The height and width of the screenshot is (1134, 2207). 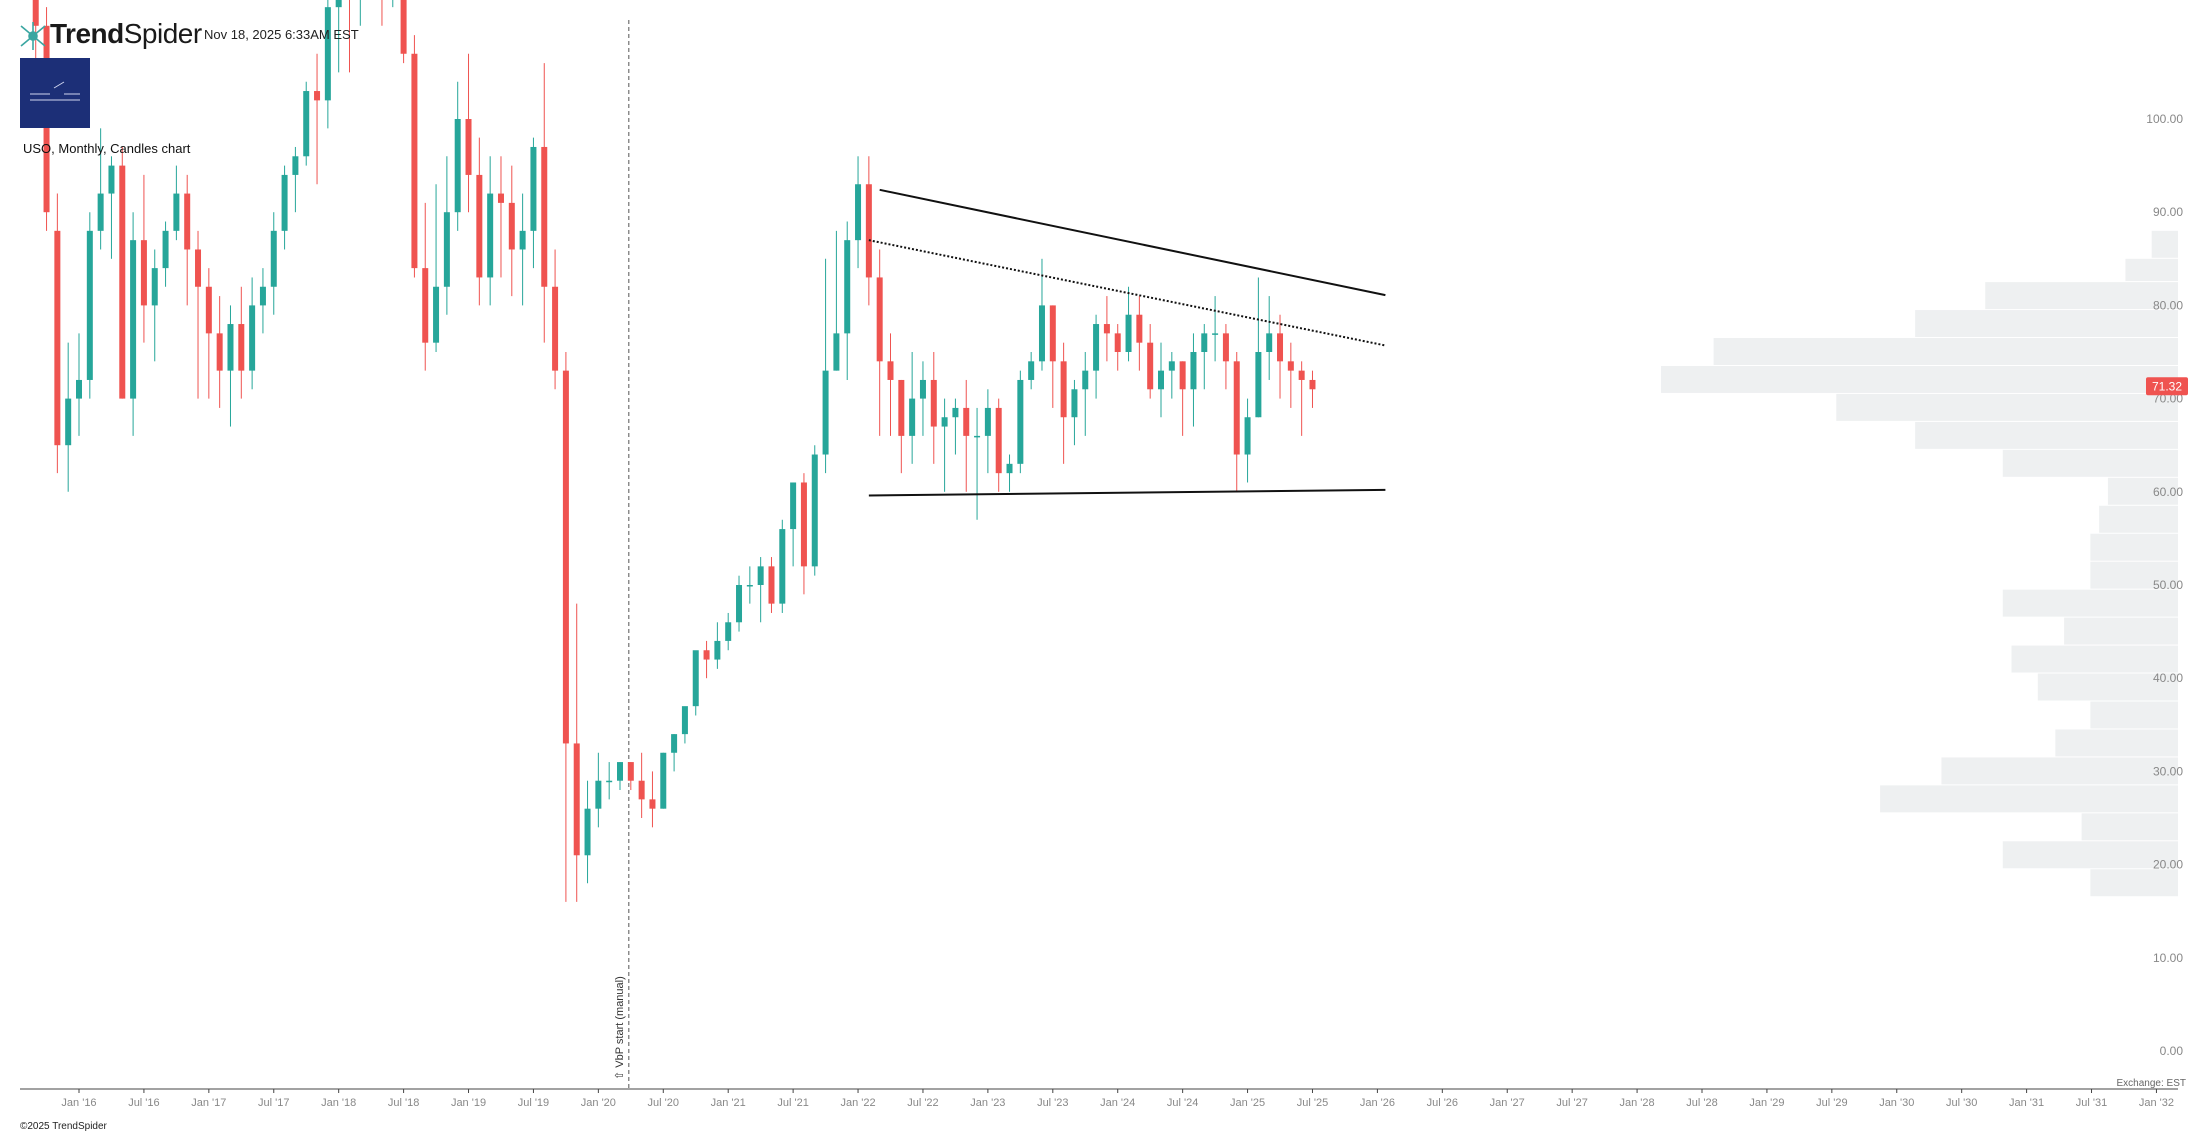 What do you see at coordinates (1571, 1103) in the screenshot?
I see `x-tick-label: Jul '27` at bounding box center [1571, 1103].